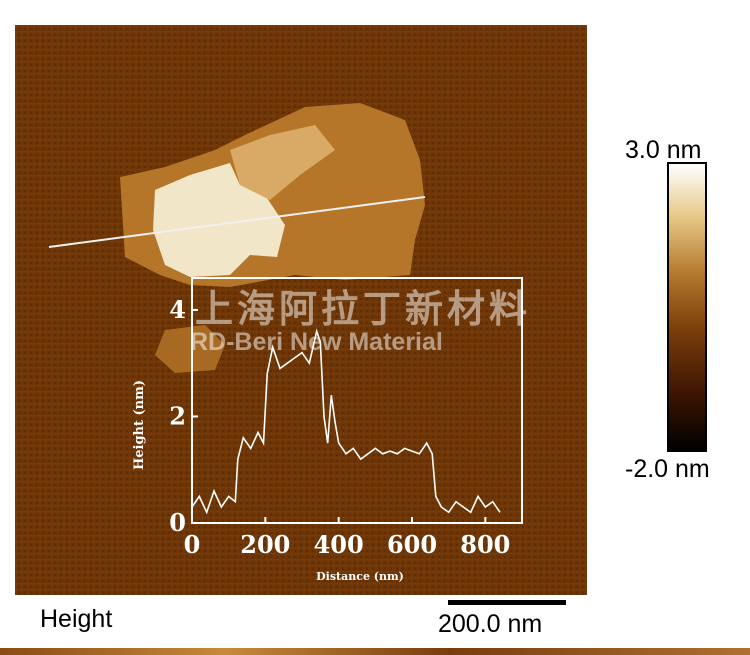  Describe the element at coordinates (177, 522) in the screenshot. I see `y-tick-label: 0` at that location.